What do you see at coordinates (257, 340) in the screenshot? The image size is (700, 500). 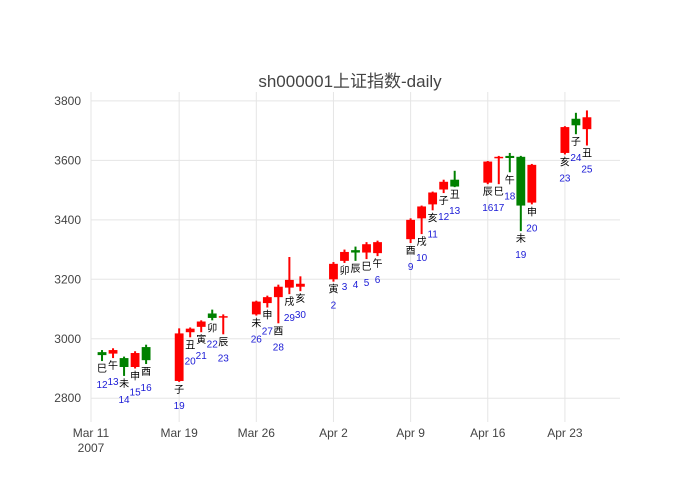 I see `day-label: 26` at bounding box center [257, 340].